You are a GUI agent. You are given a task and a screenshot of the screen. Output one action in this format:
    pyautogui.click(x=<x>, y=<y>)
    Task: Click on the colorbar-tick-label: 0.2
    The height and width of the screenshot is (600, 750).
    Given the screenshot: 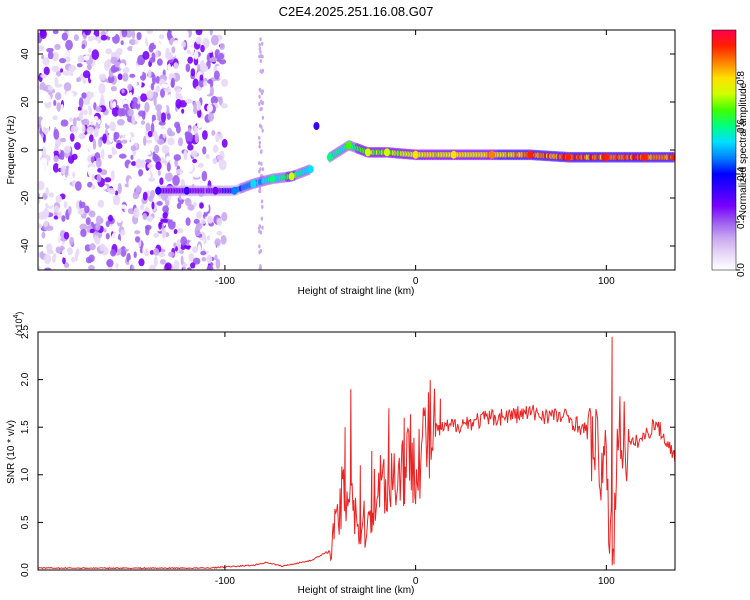 What is the action you would take?
    pyautogui.click(x=741, y=222)
    